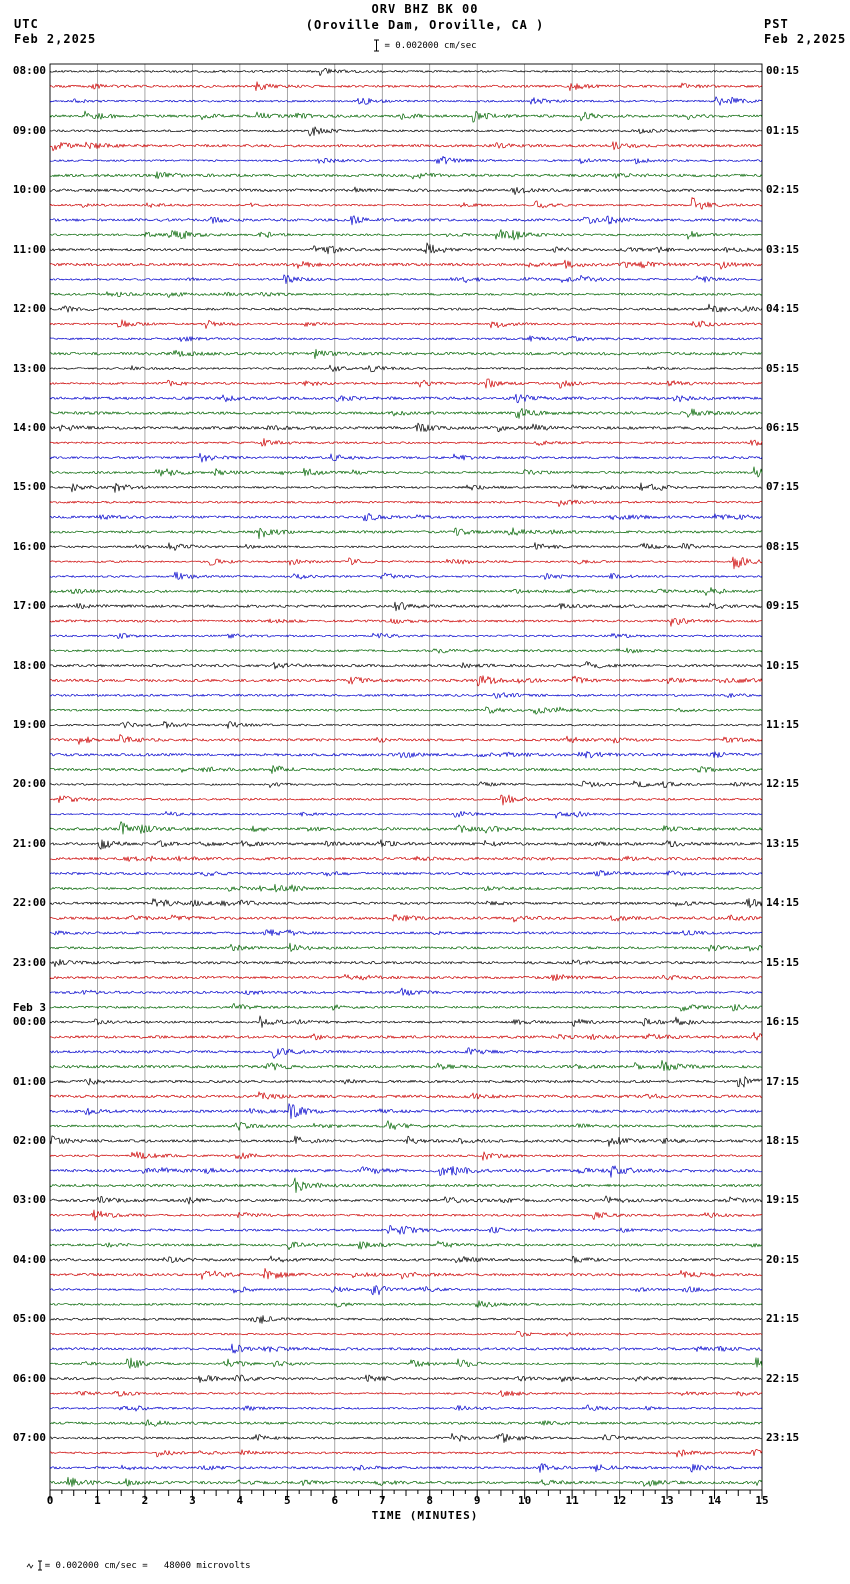  What do you see at coordinates (50, 1500) in the screenshot?
I see `x-tick-label: 0` at bounding box center [50, 1500].